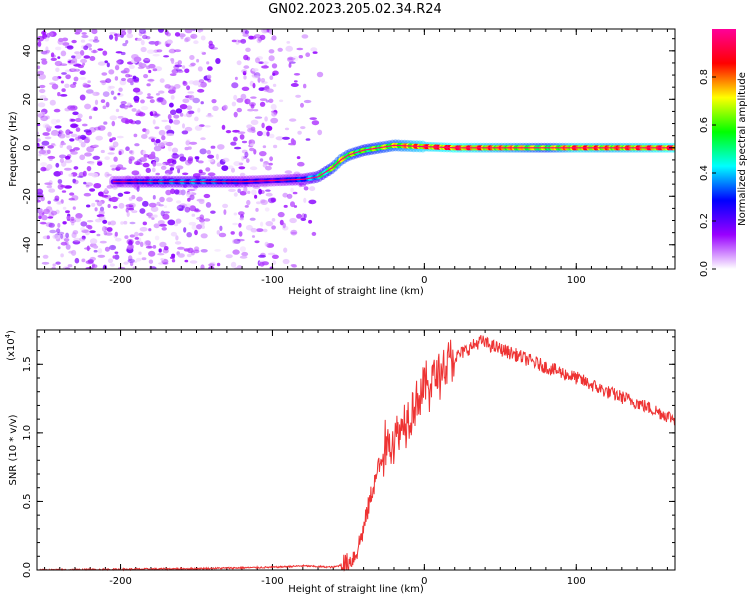 The height and width of the screenshot is (600, 750). Describe the element at coordinates (27, 148) in the screenshot. I see `y-tick-label: 0` at that location.